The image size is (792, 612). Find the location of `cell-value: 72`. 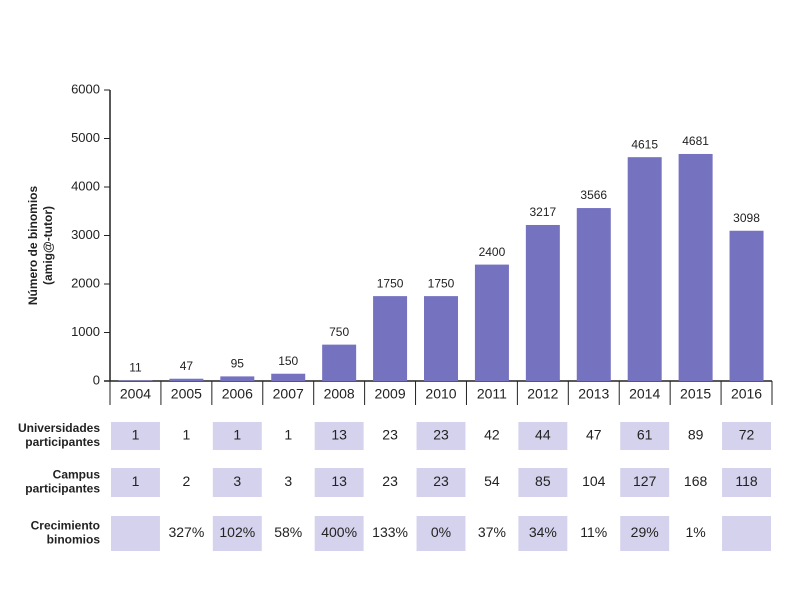

cell-value: 72 is located at coordinates (747, 435).